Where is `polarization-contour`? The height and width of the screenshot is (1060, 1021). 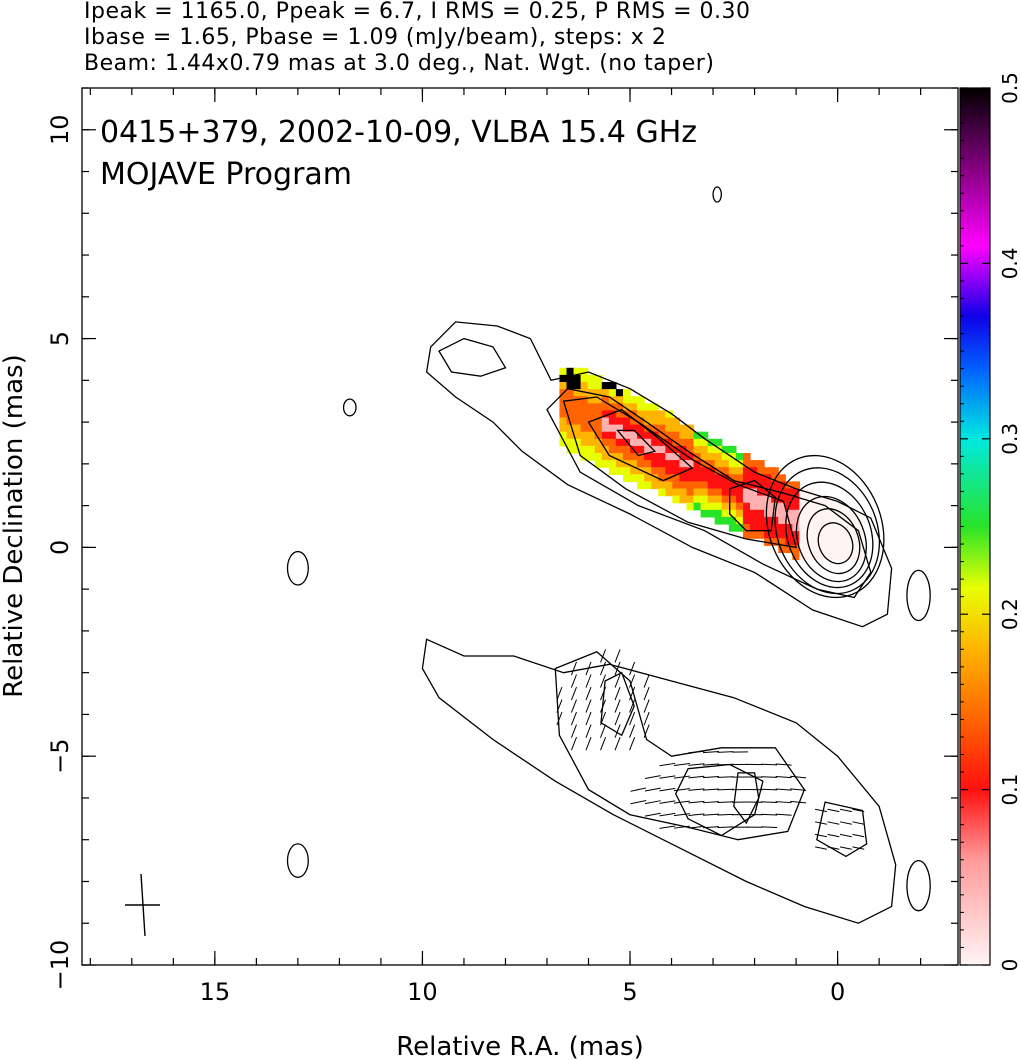
polarization-contour is located at coordinates (680, 746).